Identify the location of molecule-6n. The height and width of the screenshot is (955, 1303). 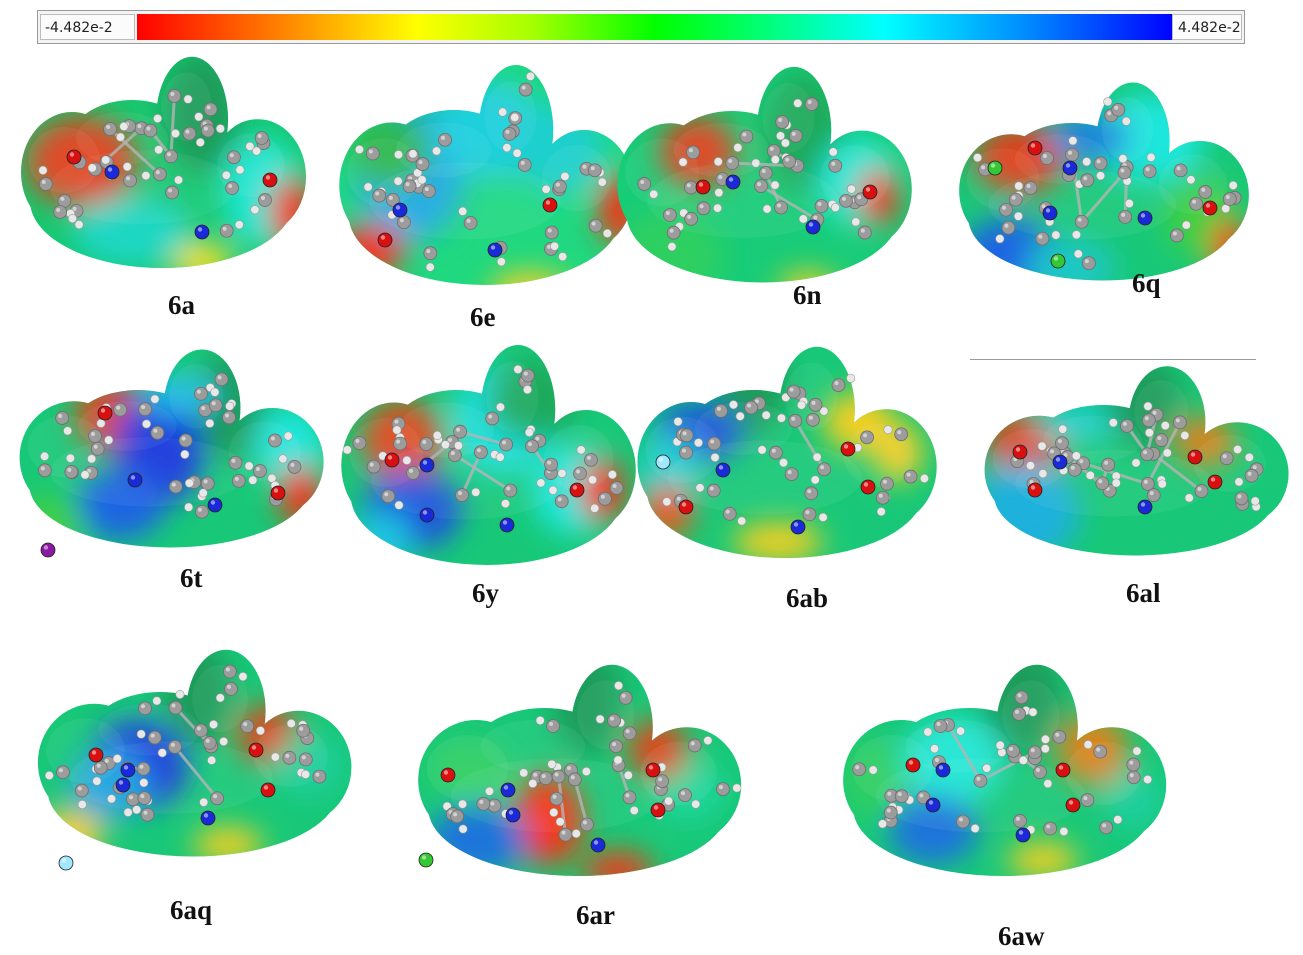
(763, 184).